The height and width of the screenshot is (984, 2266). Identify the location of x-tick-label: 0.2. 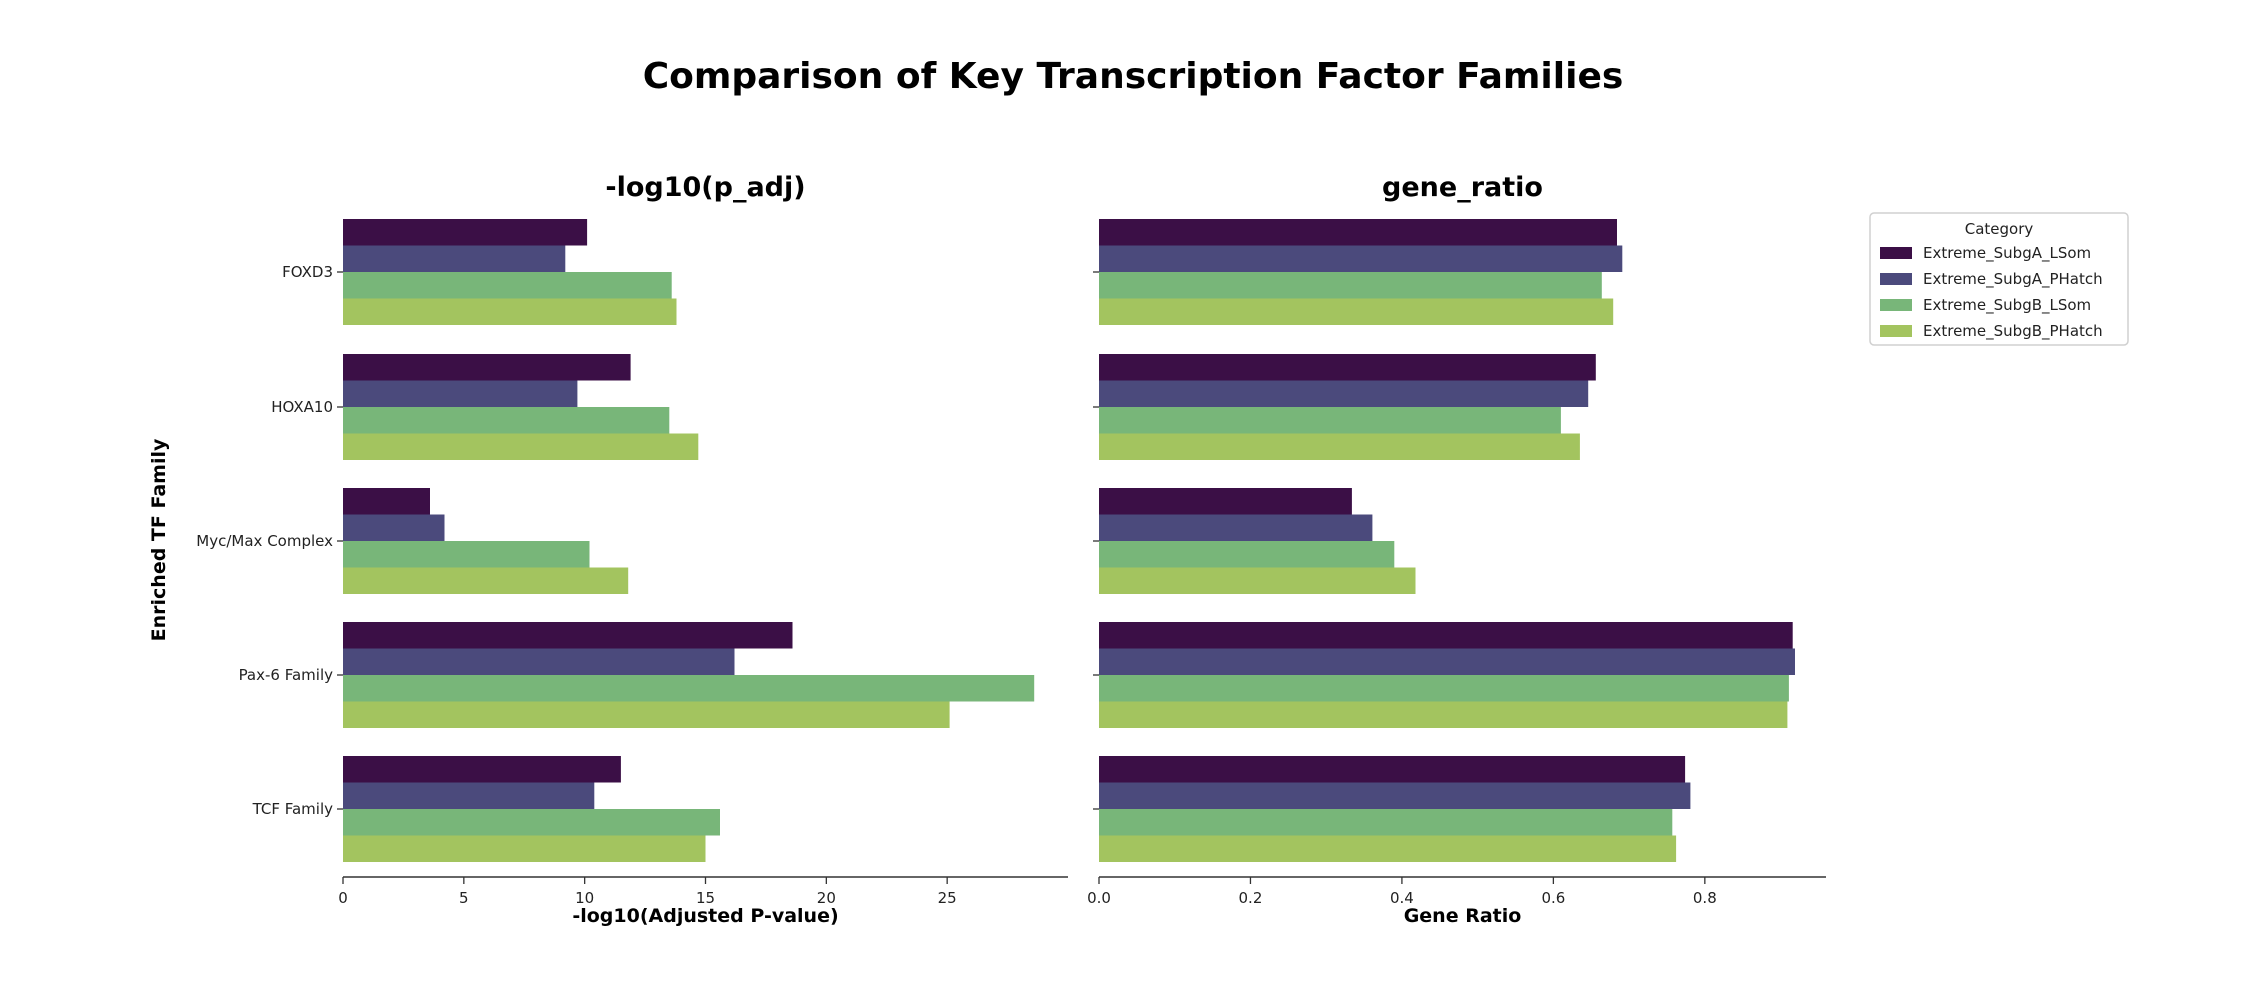
(1251, 898).